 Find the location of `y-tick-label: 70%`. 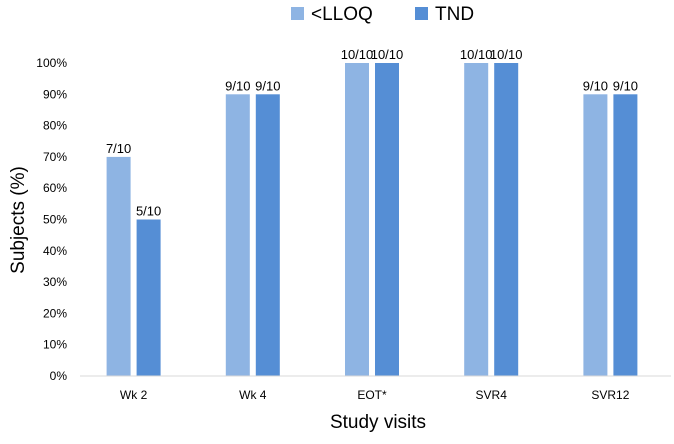

y-tick-label: 70% is located at coordinates (55, 157).